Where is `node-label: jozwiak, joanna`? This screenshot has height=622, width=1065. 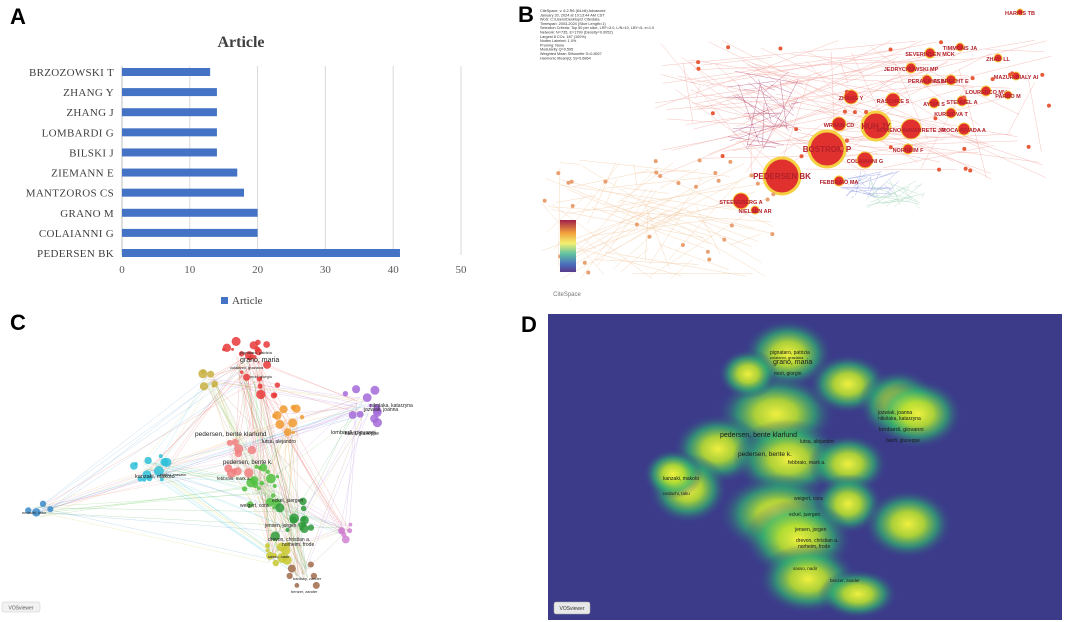 node-label: jozwiak, joanna is located at coordinates (380, 410).